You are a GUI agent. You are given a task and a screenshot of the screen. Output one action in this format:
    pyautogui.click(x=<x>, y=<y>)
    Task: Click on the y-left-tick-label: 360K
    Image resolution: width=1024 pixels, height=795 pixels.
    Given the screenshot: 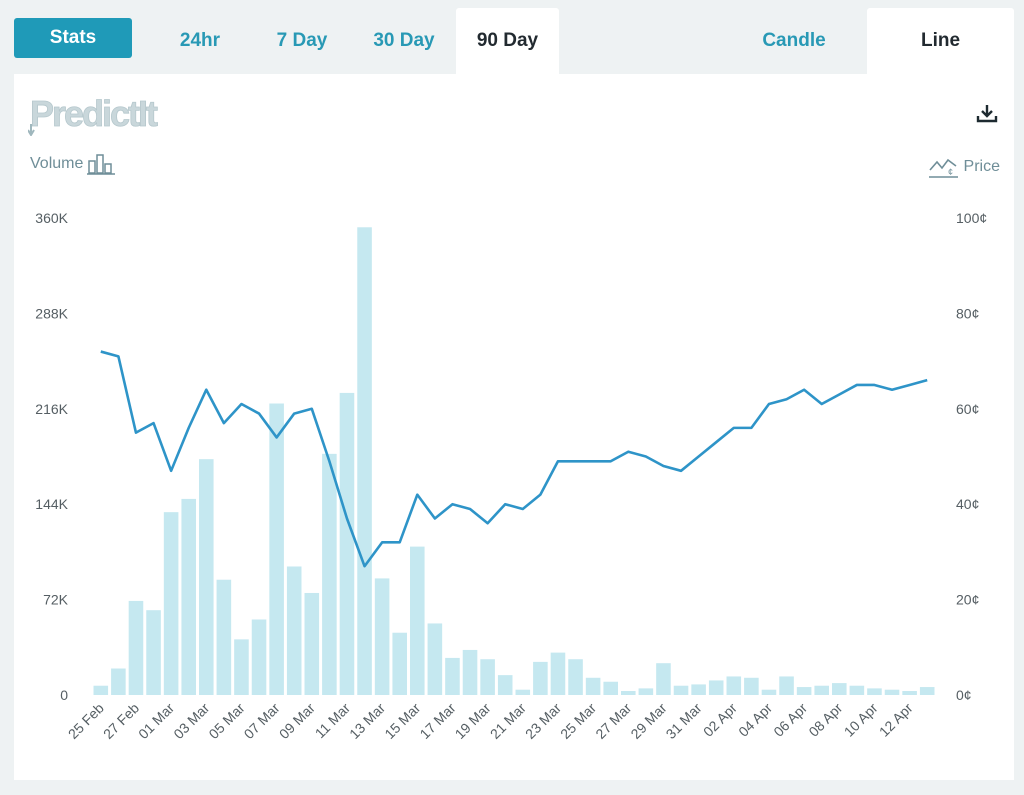 What is the action you would take?
    pyautogui.click(x=51, y=218)
    